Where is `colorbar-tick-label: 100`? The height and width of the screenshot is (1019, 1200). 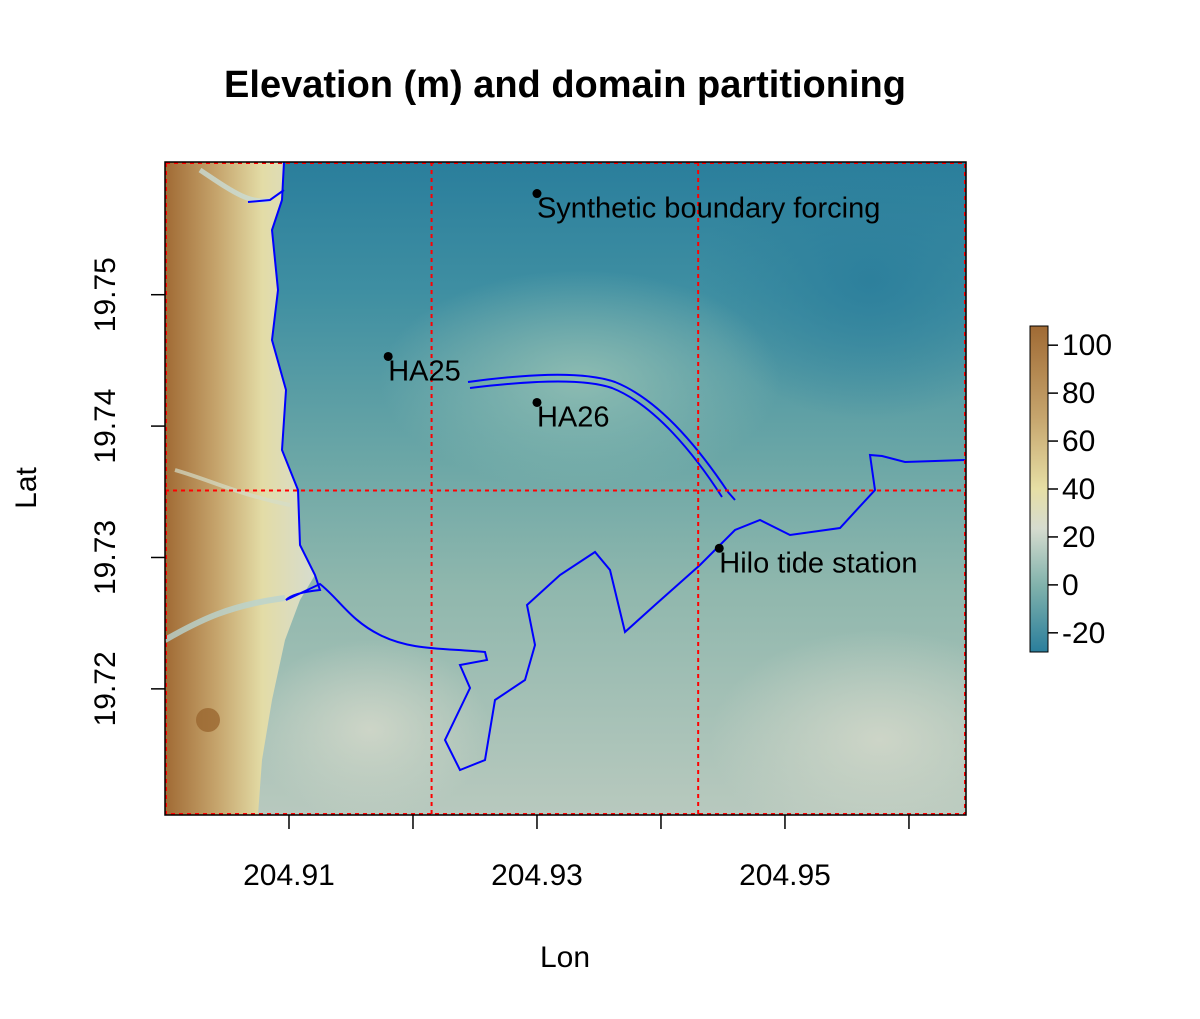
colorbar-tick-label: 100 is located at coordinates (1087, 345).